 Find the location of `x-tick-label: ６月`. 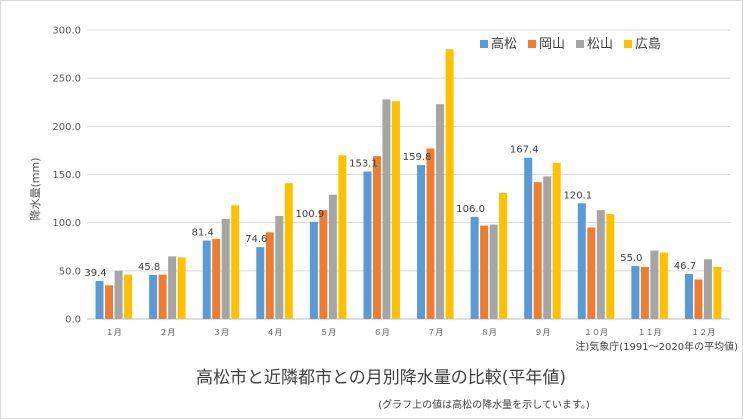

x-tick-label: ６月 is located at coordinates (382, 332).